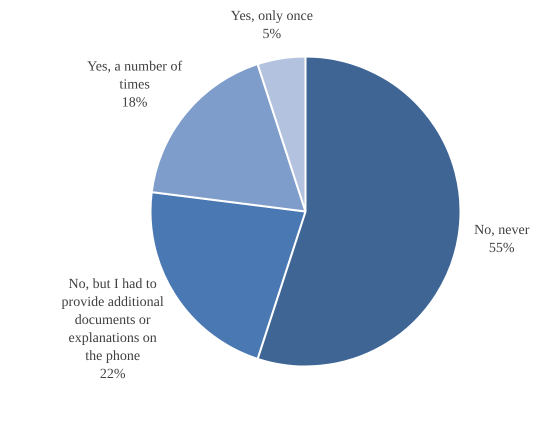 The image size is (556, 422). What do you see at coordinates (271, 16) in the screenshot?
I see `slice-label: Yes, only once` at bounding box center [271, 16].